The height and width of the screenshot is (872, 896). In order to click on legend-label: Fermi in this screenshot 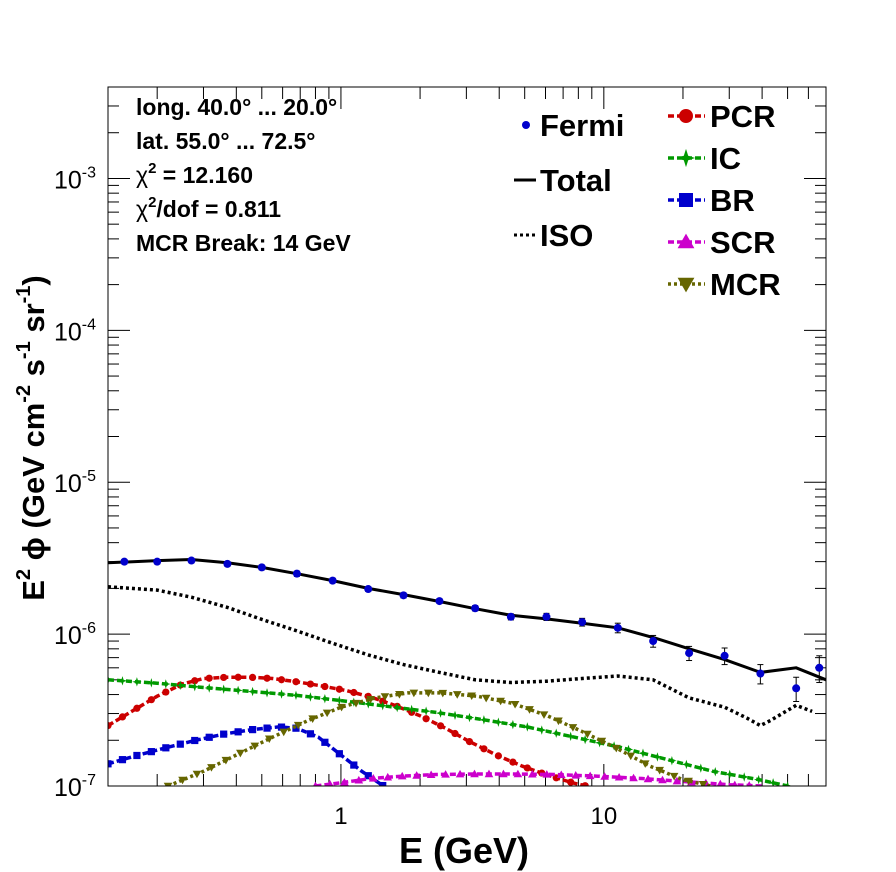, I will do `click(582, 125)`.